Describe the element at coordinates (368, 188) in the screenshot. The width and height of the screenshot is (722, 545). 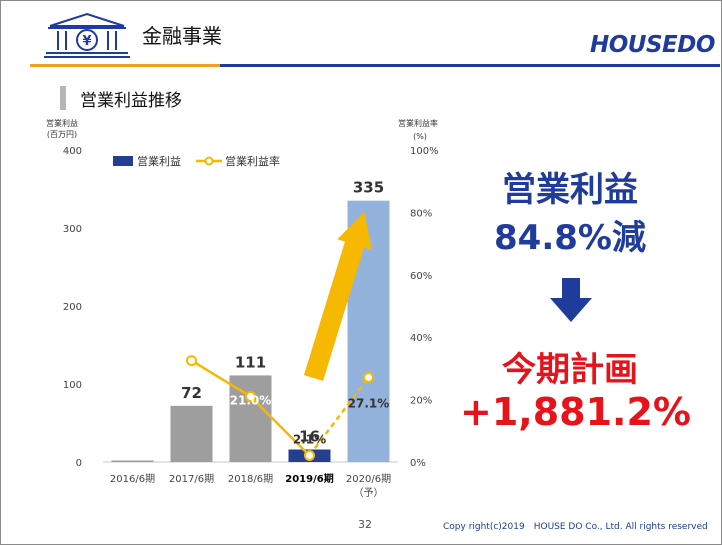
I see `bar-value-label: 335` at that location.